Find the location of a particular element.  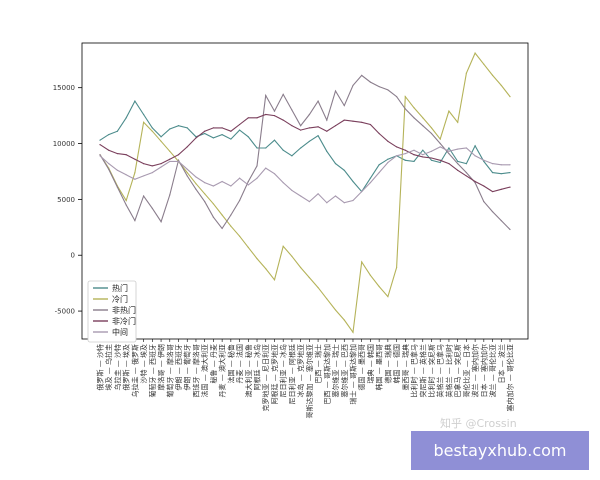

x-tick-label: 伊朗 — 西班牙 is located at coordinates (178, 367).